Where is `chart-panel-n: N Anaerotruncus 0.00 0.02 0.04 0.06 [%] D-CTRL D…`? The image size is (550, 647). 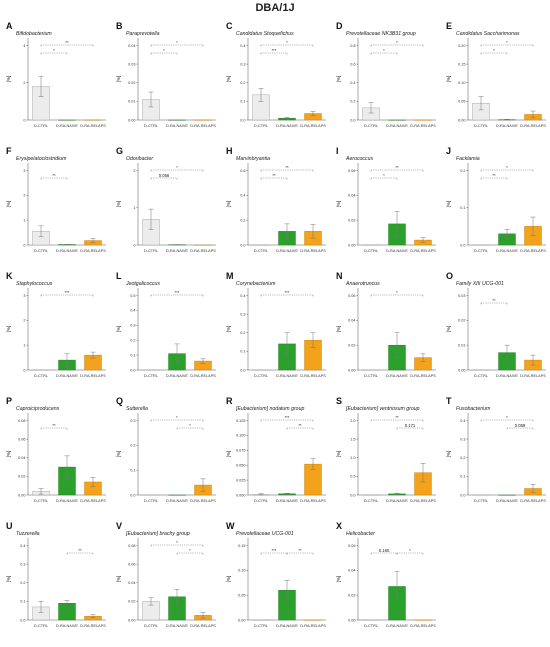
chart-panel-n: N Anaerotruncus 0.00 0.02 0.04 0.06 [%] D-CTRL D… is located at coordinates (387, 332).